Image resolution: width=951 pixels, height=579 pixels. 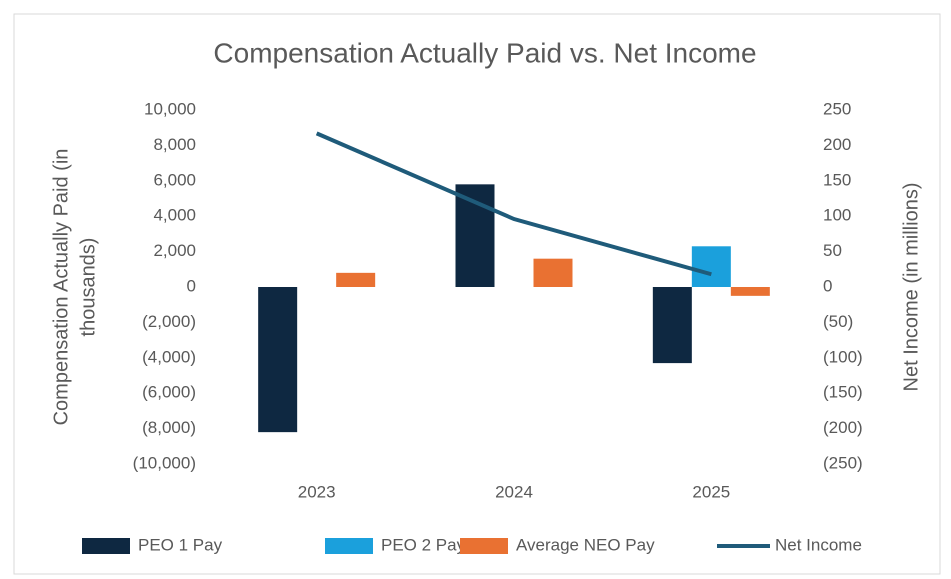 I want to click on x-tick-label: 2024, so click(x=514, y=491).